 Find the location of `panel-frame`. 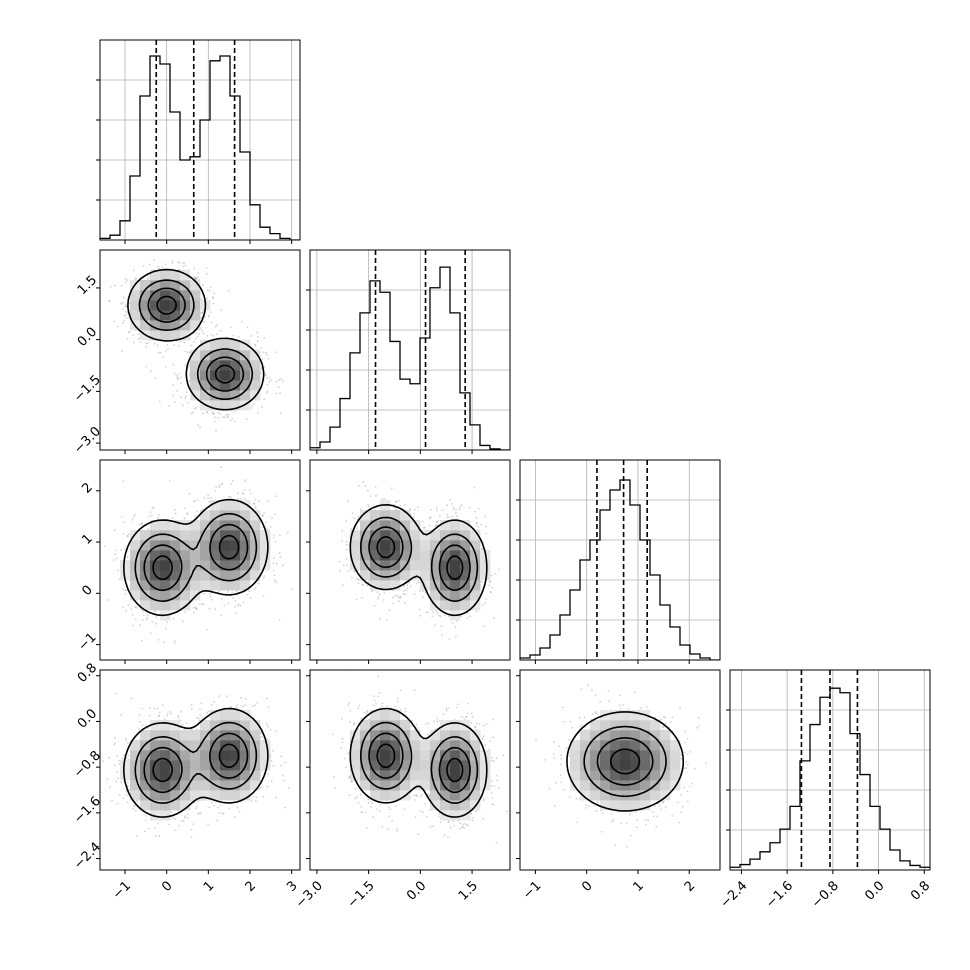

panel-frame is located at coordinates (410, 350).